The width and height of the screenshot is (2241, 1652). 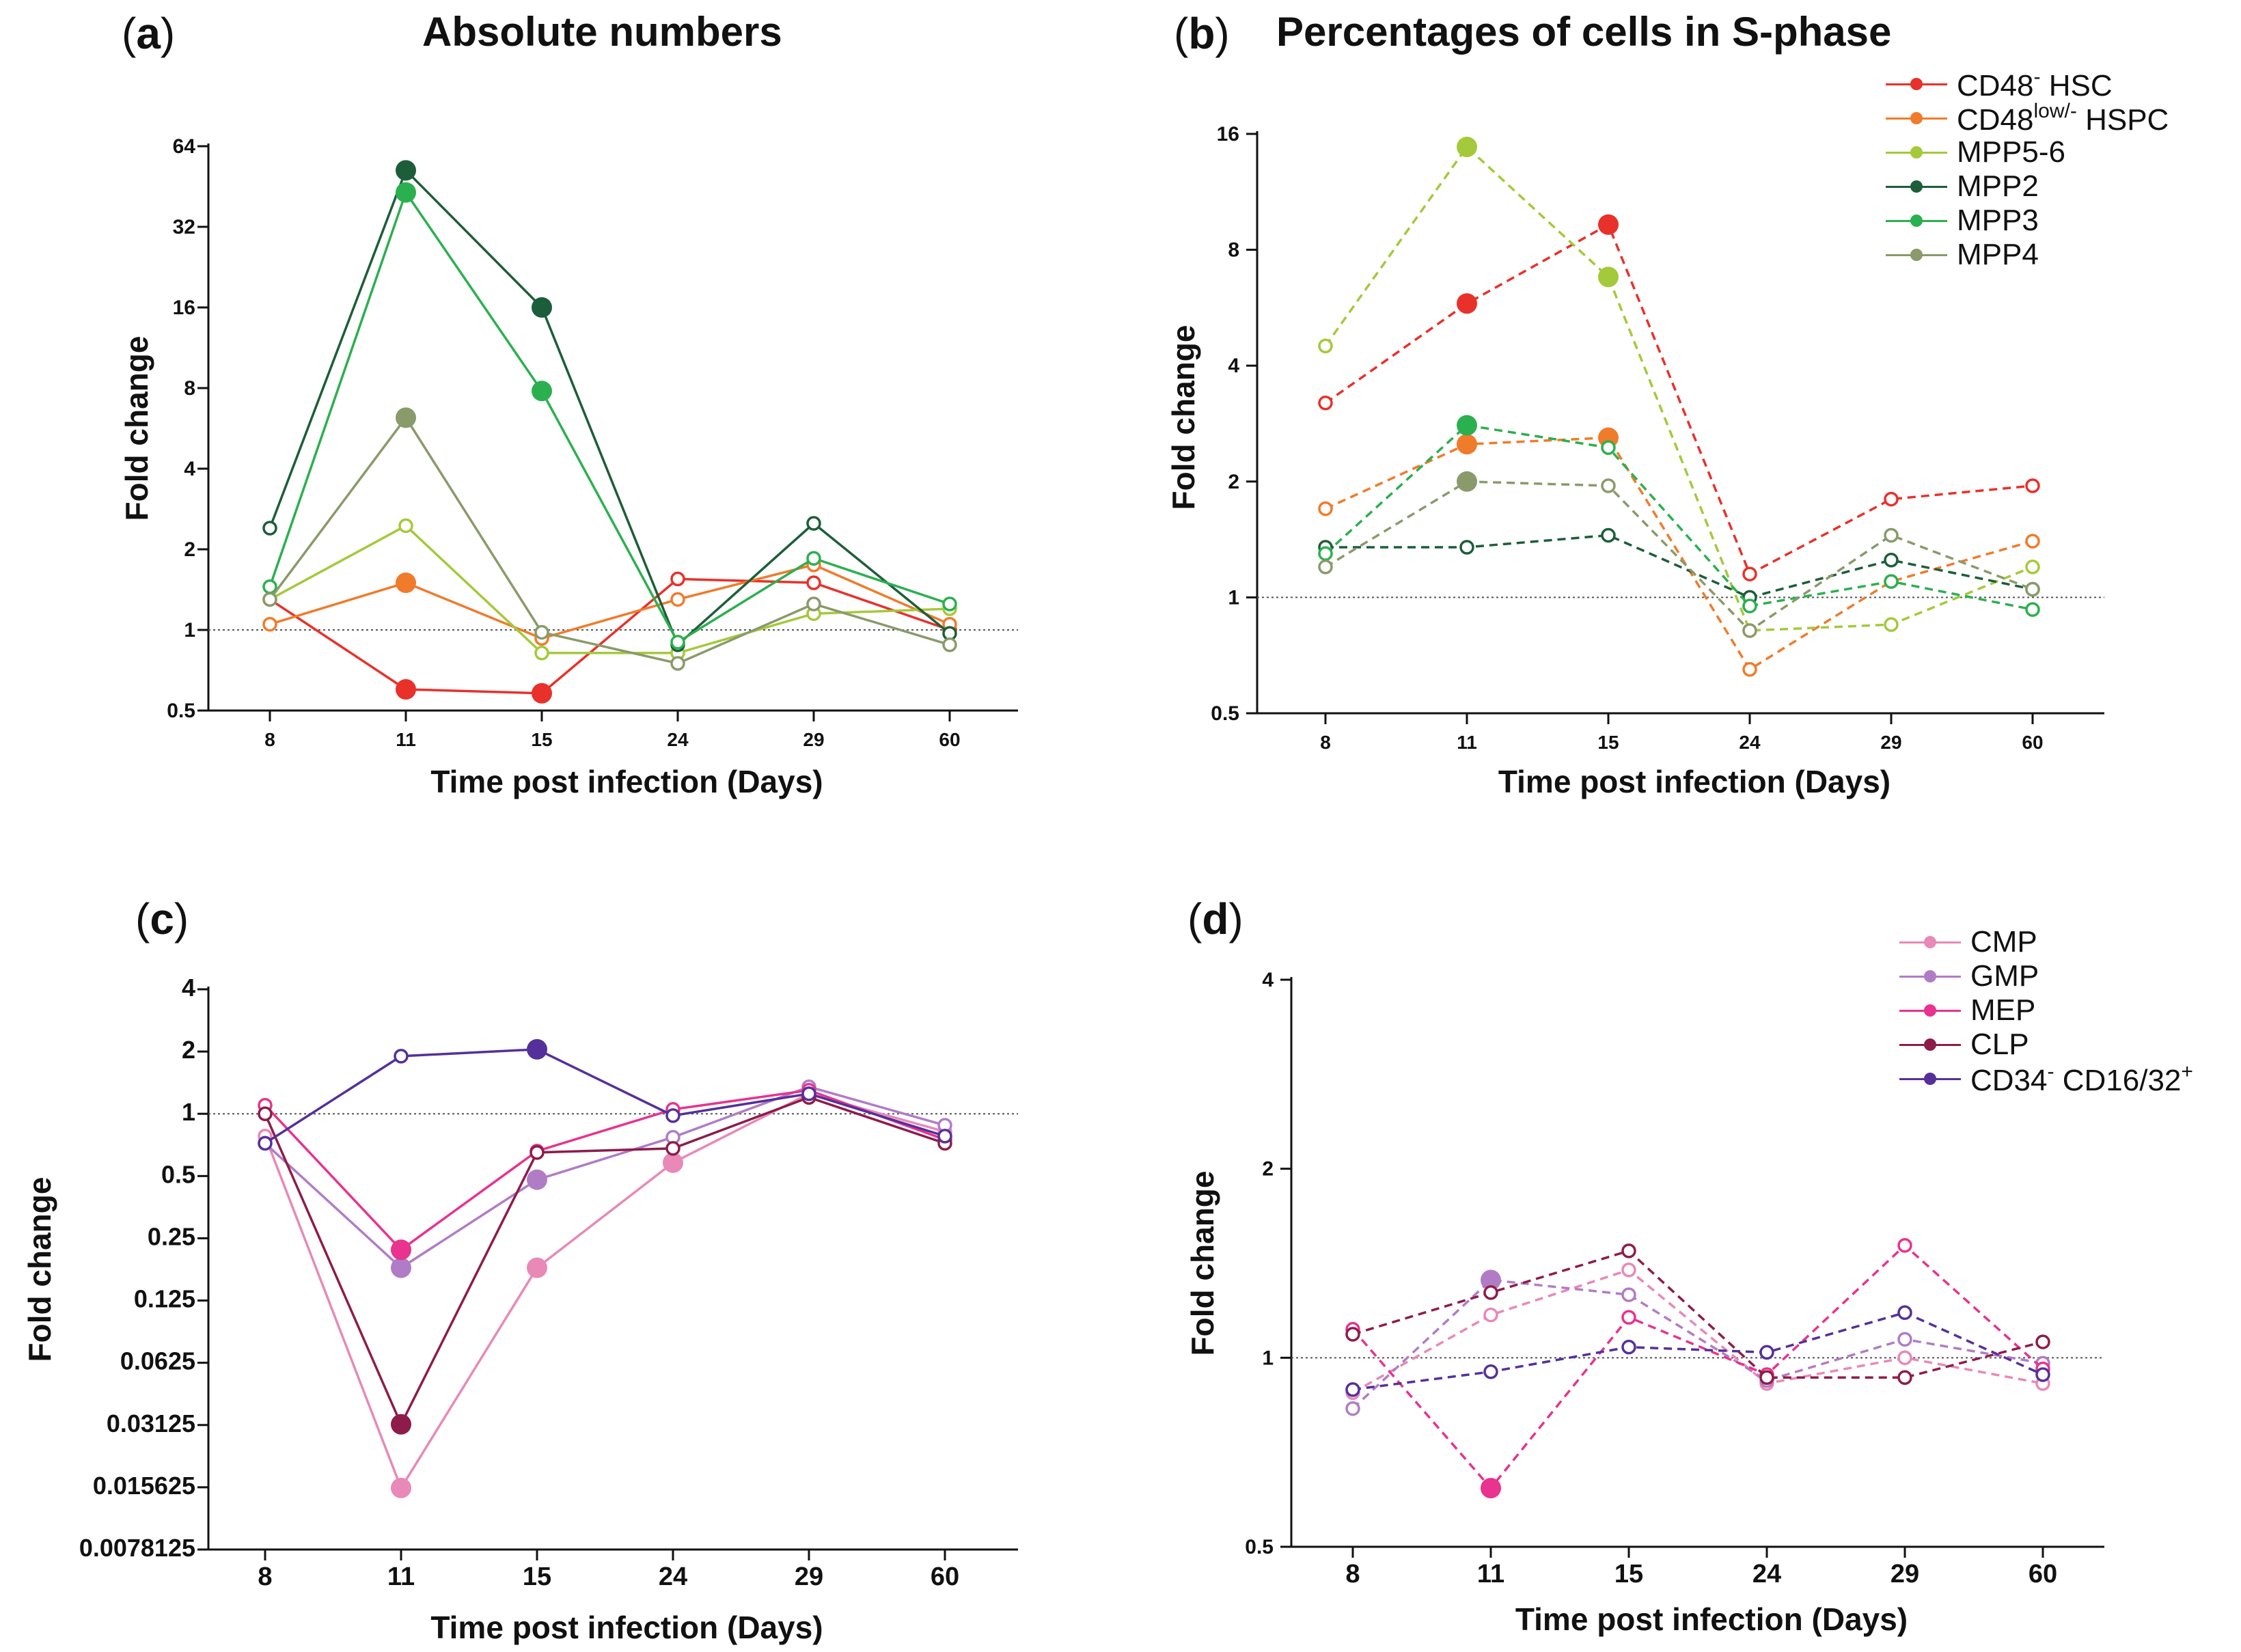 What do you see at coordinates (1225, 714) in the screenshot?
I see `y-tick-label-b: 0.5` at bounding box center [1225, 714].